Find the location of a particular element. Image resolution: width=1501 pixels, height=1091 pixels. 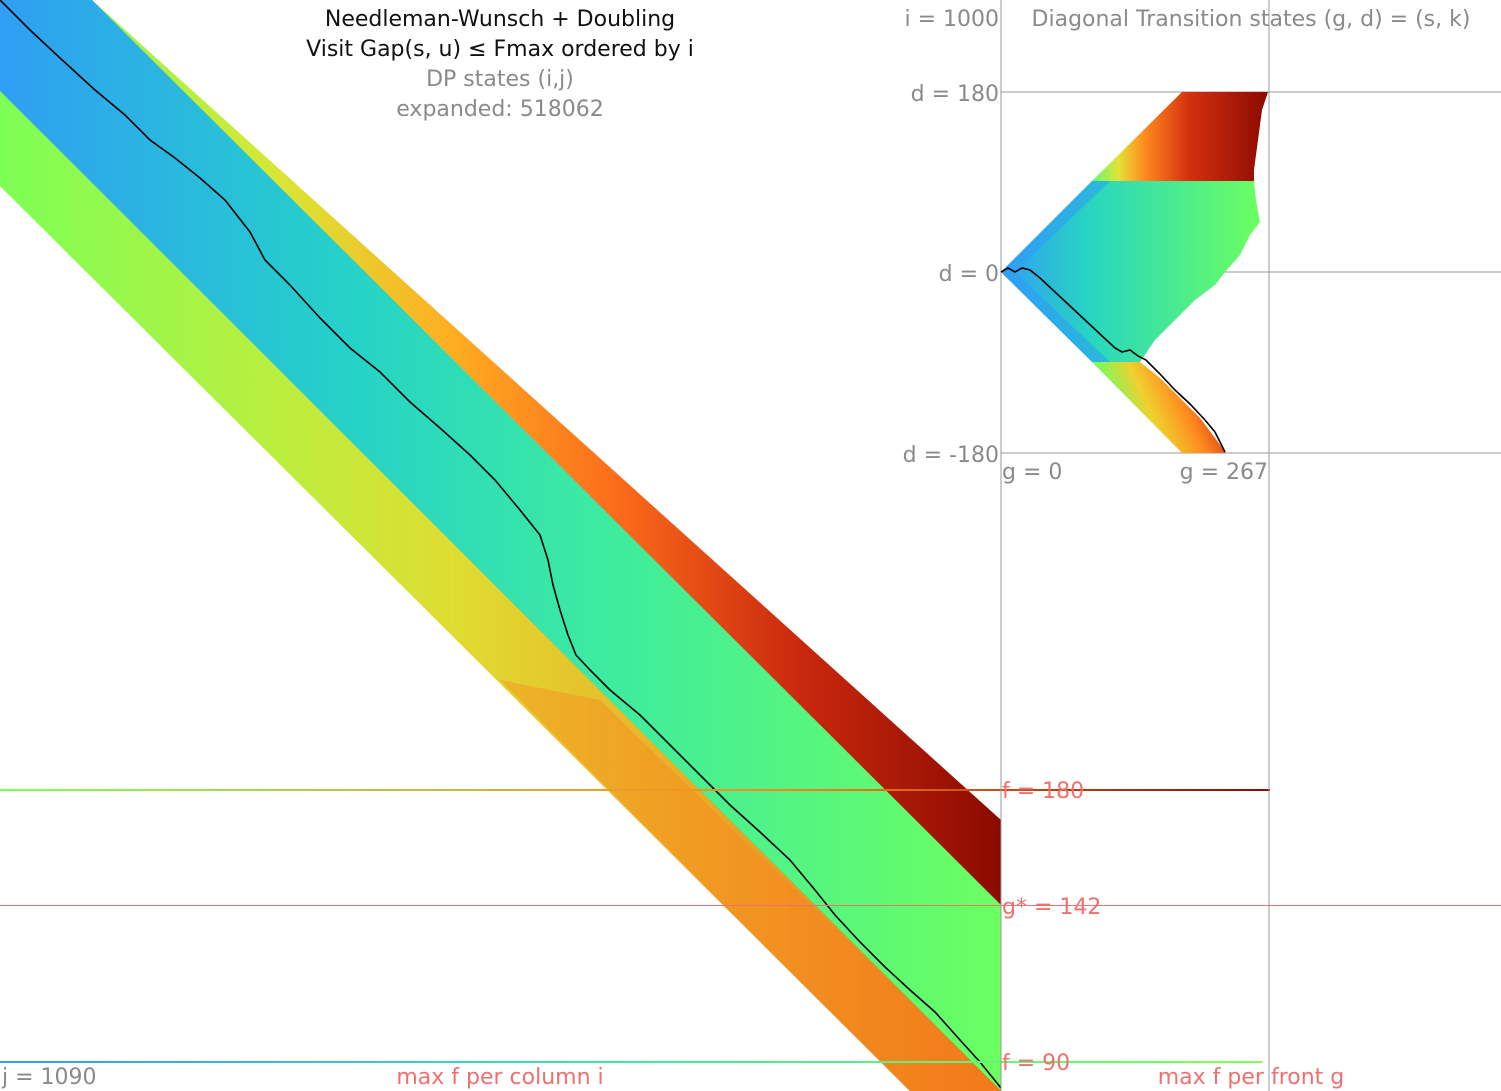

d-top-label: d = 180 is located at coordinates (955, 94).